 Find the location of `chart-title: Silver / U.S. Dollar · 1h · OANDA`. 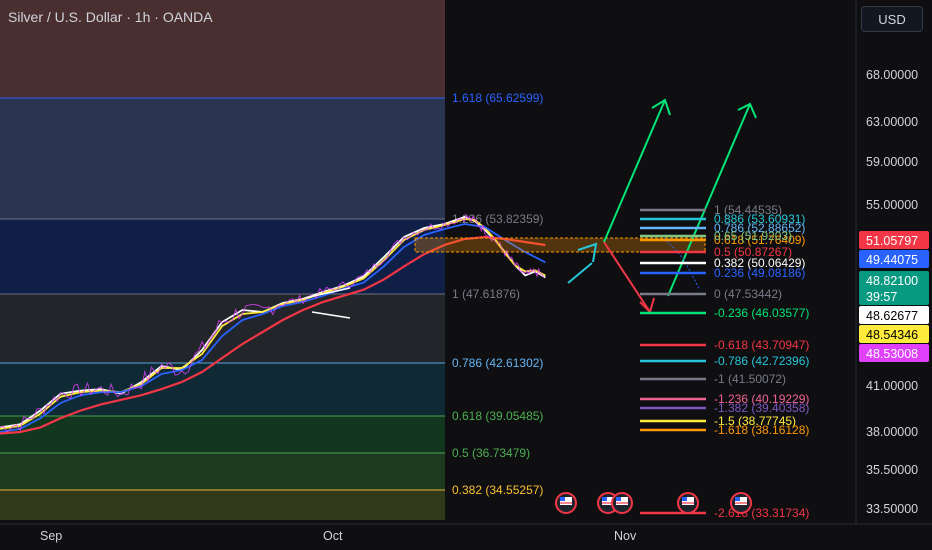

chart-title: Silver / U.S. Dollar · 1h · OANDA is located at coordinates (110, 17).